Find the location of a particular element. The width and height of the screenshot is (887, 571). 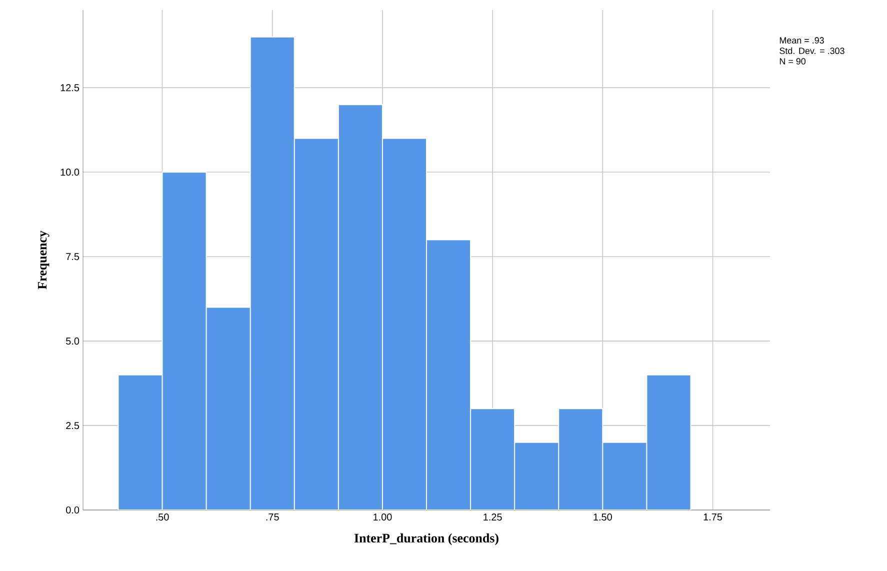

x-tick-label: .50 is located at coordinates (162, 517).